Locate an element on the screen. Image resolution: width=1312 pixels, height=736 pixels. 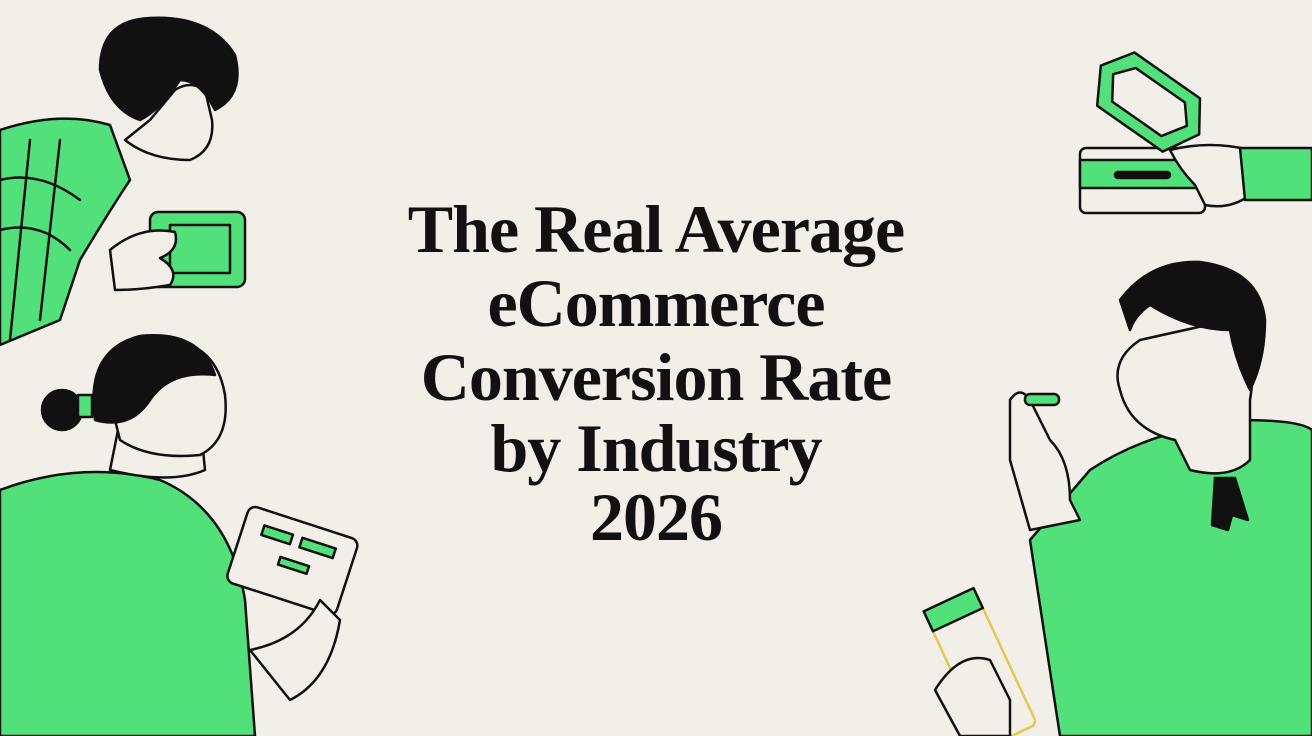
title-line: The Real Average is located at coordinates (656, 229).